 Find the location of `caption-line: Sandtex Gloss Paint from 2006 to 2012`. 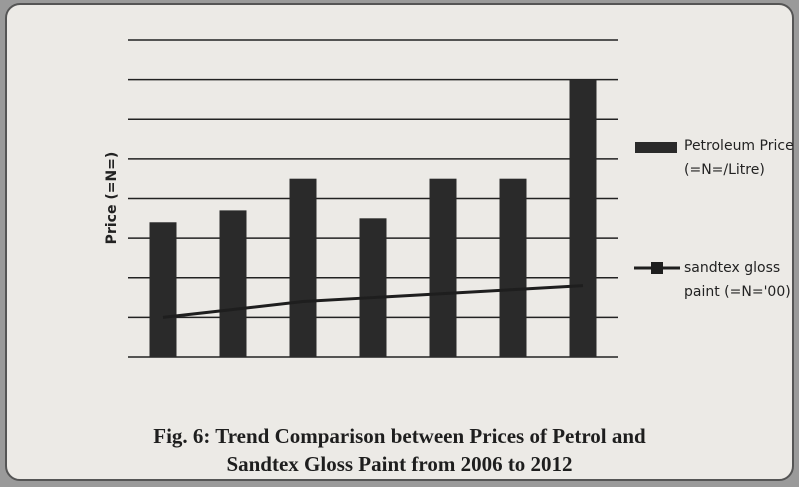

caption-line: Sandtex Gloss Paint from 2006 to 2012 is located at coordinates (399, 464).